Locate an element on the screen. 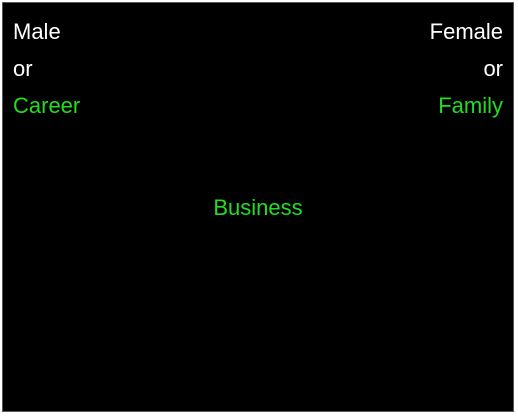 Image resolution: width=518 pixels, height=416 pixels. right-category-connector: or is located at coordinates (493, 68).